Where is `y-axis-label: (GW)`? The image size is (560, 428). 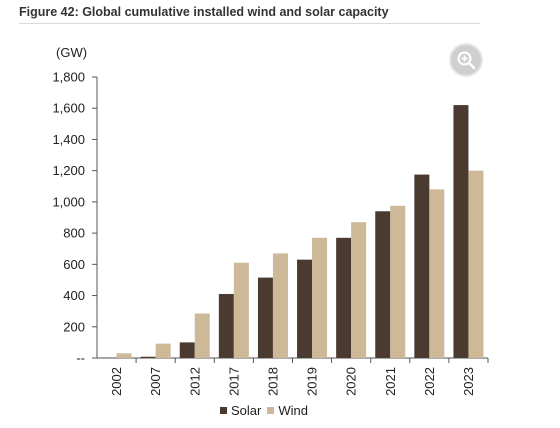
y-axis-label: (GW) is located at coordinates (71, 52).